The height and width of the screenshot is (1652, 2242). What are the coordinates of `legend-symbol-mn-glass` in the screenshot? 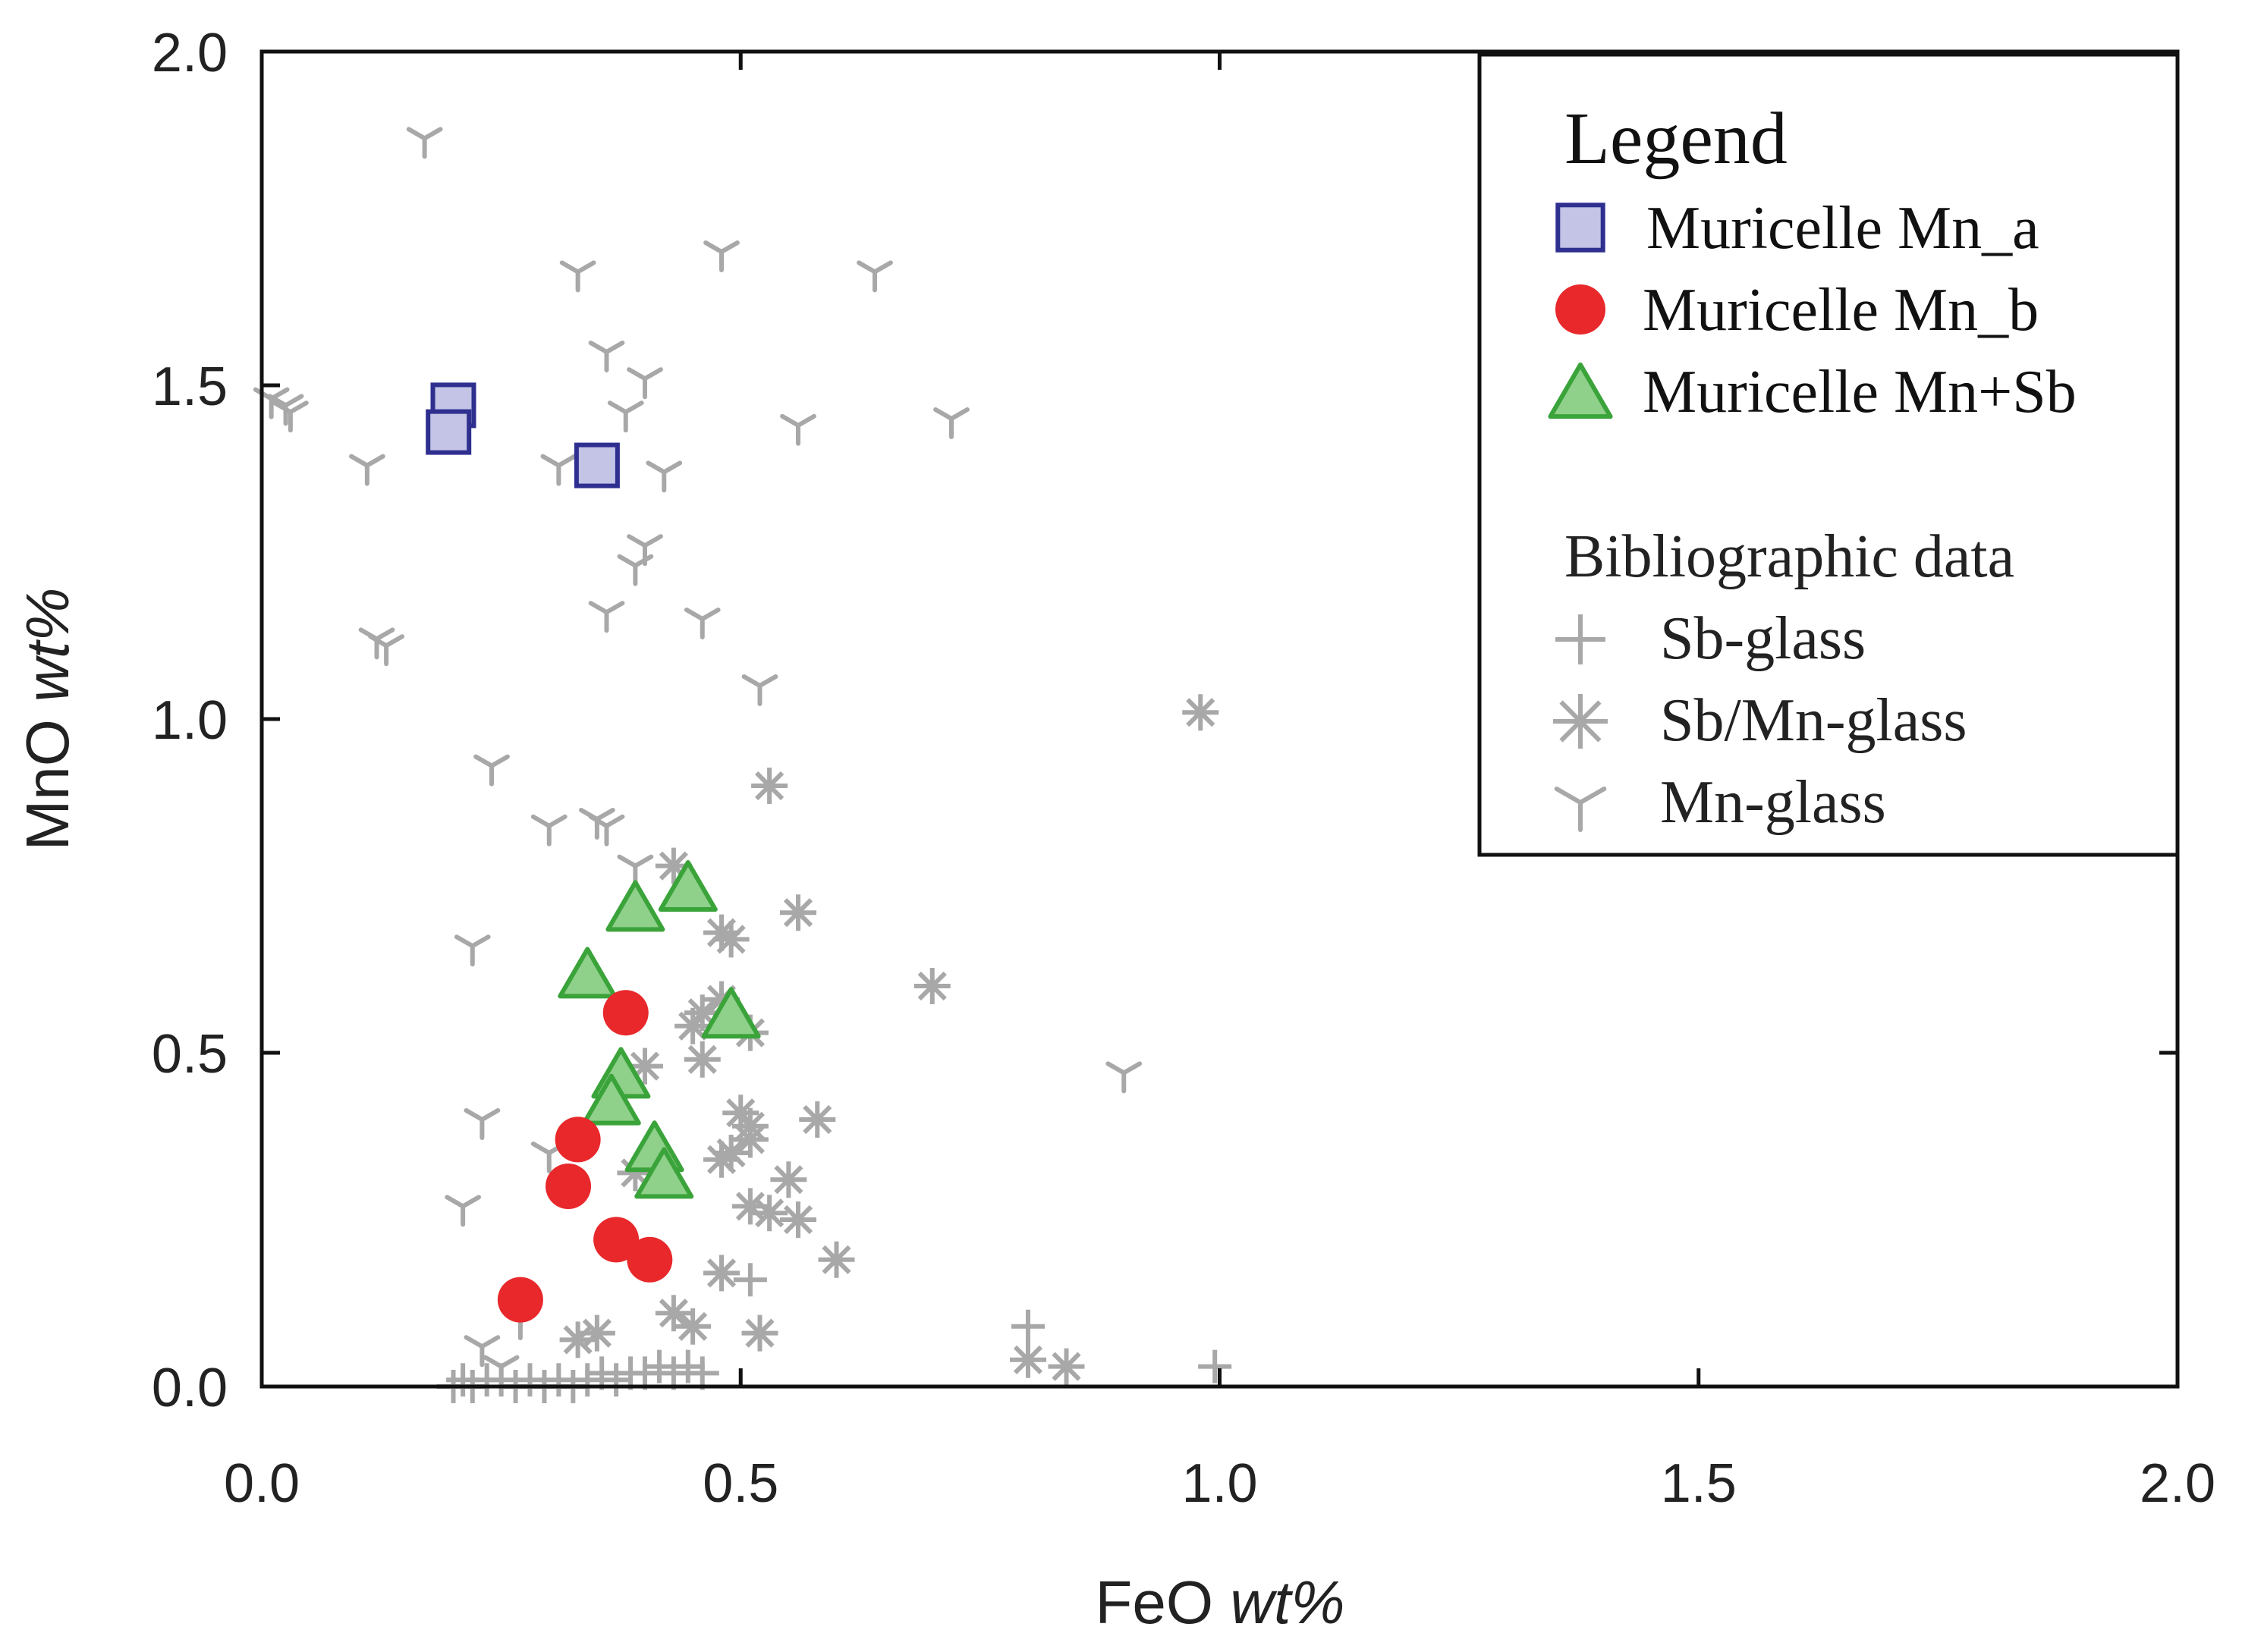 It's located at (1580, 809).